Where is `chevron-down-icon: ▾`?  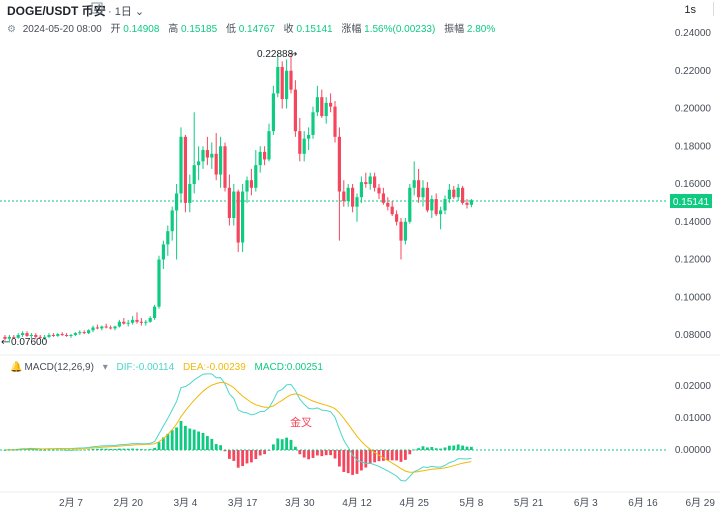
chevron-down-icon: ▾ is located at coordinates (105, 367).